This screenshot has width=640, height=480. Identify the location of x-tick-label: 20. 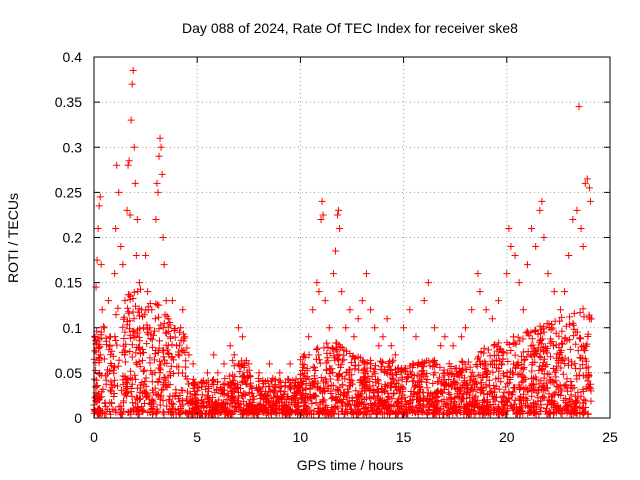
(507, 437).